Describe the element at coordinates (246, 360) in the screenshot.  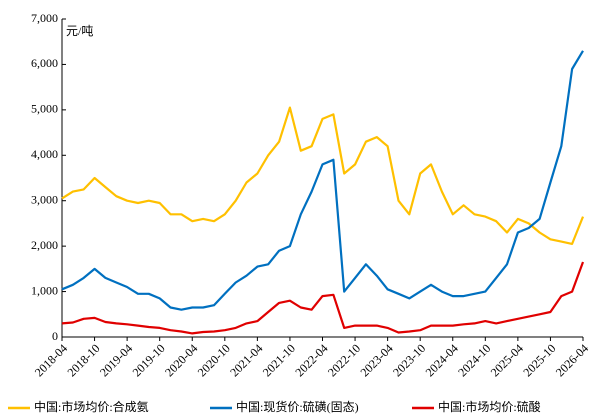
I see `x-tick-label: 2021-04` at that location.